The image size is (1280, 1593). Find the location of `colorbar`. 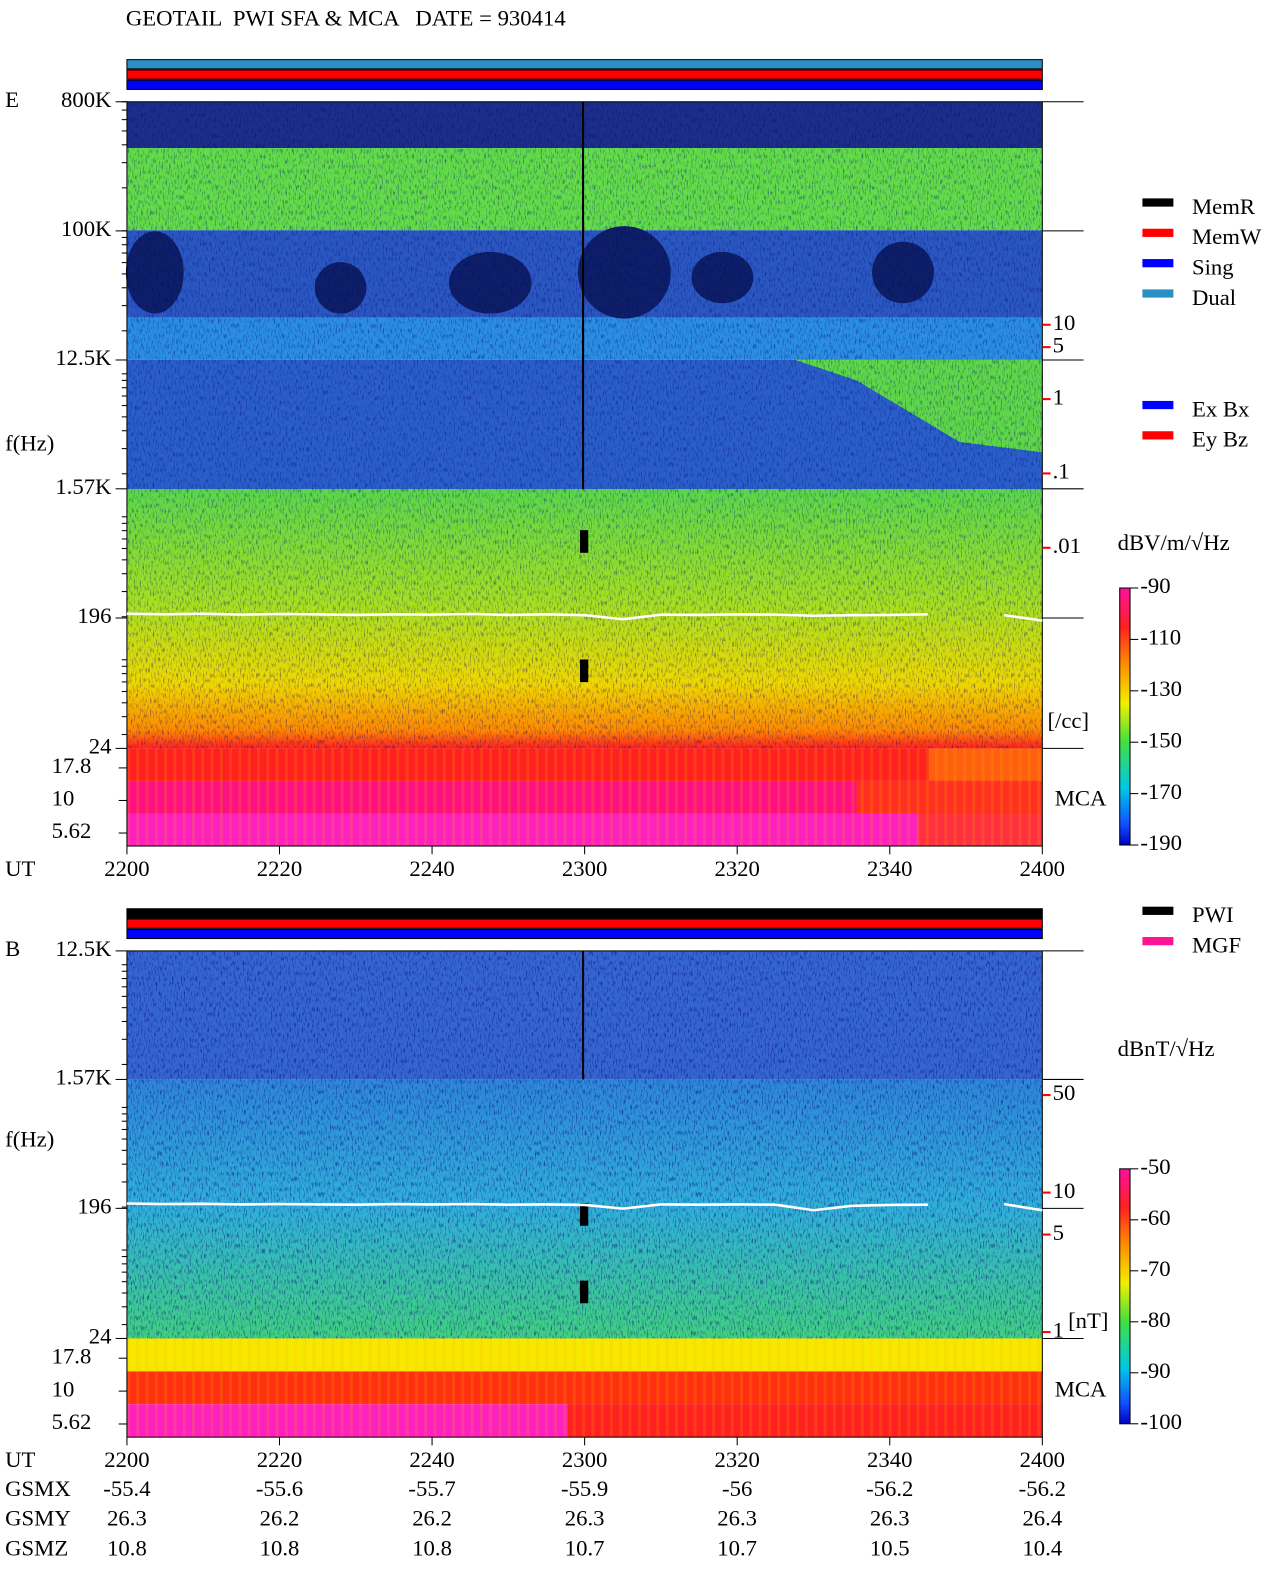

colorbar is located at coordinates (1125, 716).